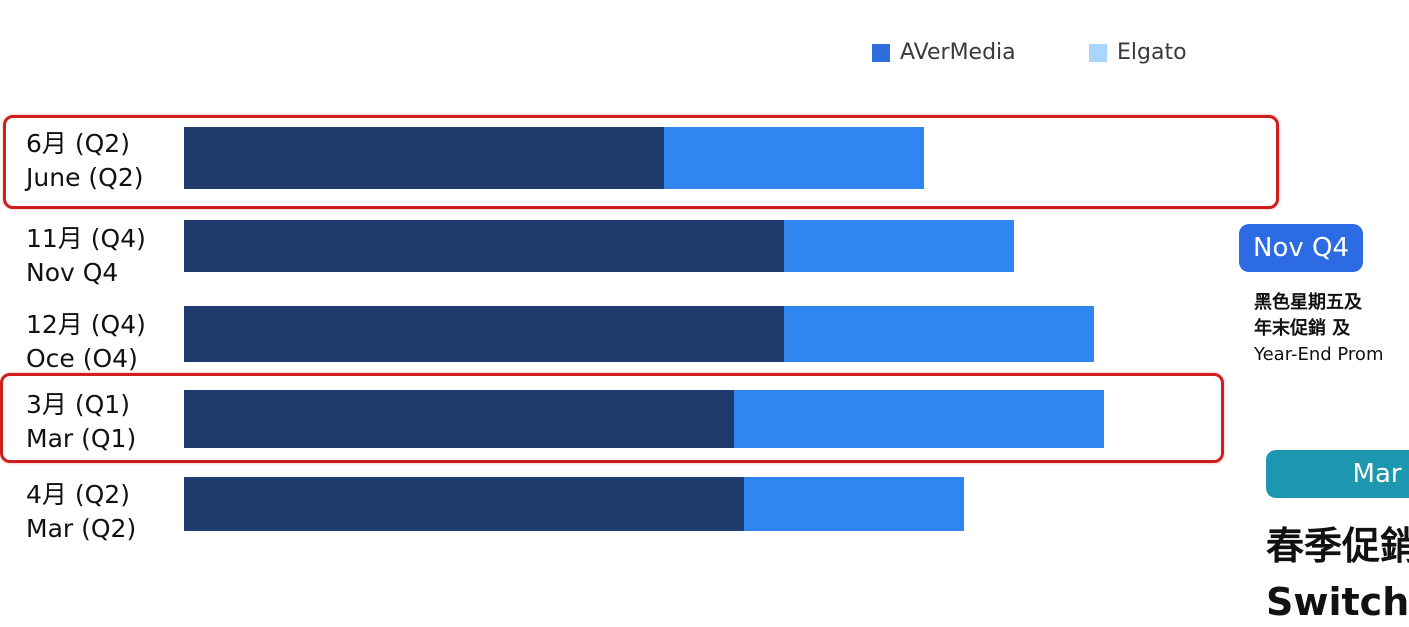  What do you see at coordinates (1337, 474) in the screenshot?
I see `mar-badge: Mar (` at bounding box center [1337, 474].